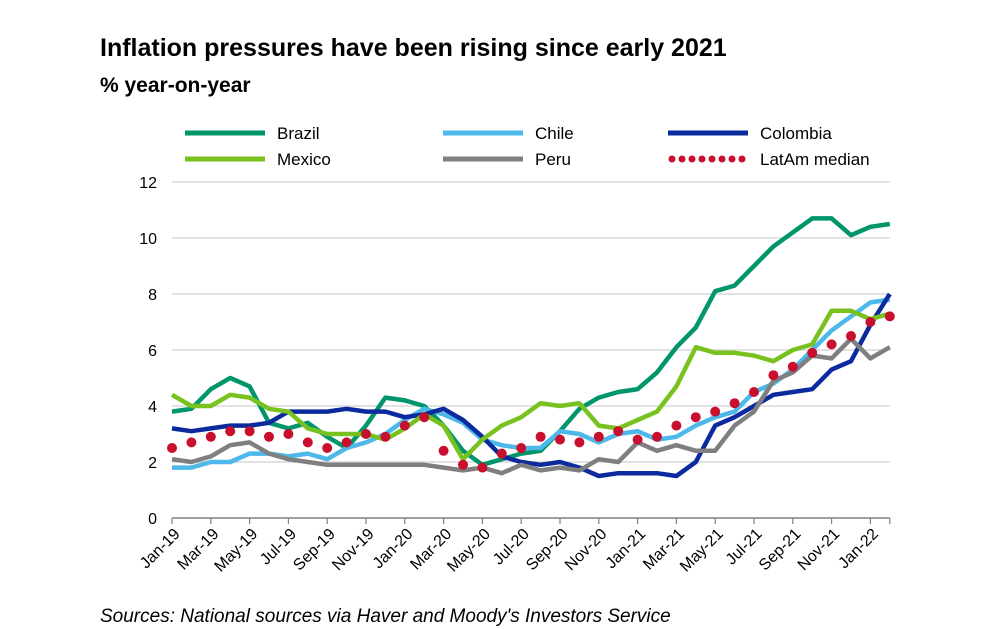 This screenshot has width=1000, height=629. I want to click on legend-label: Peru, so click(553, 159).